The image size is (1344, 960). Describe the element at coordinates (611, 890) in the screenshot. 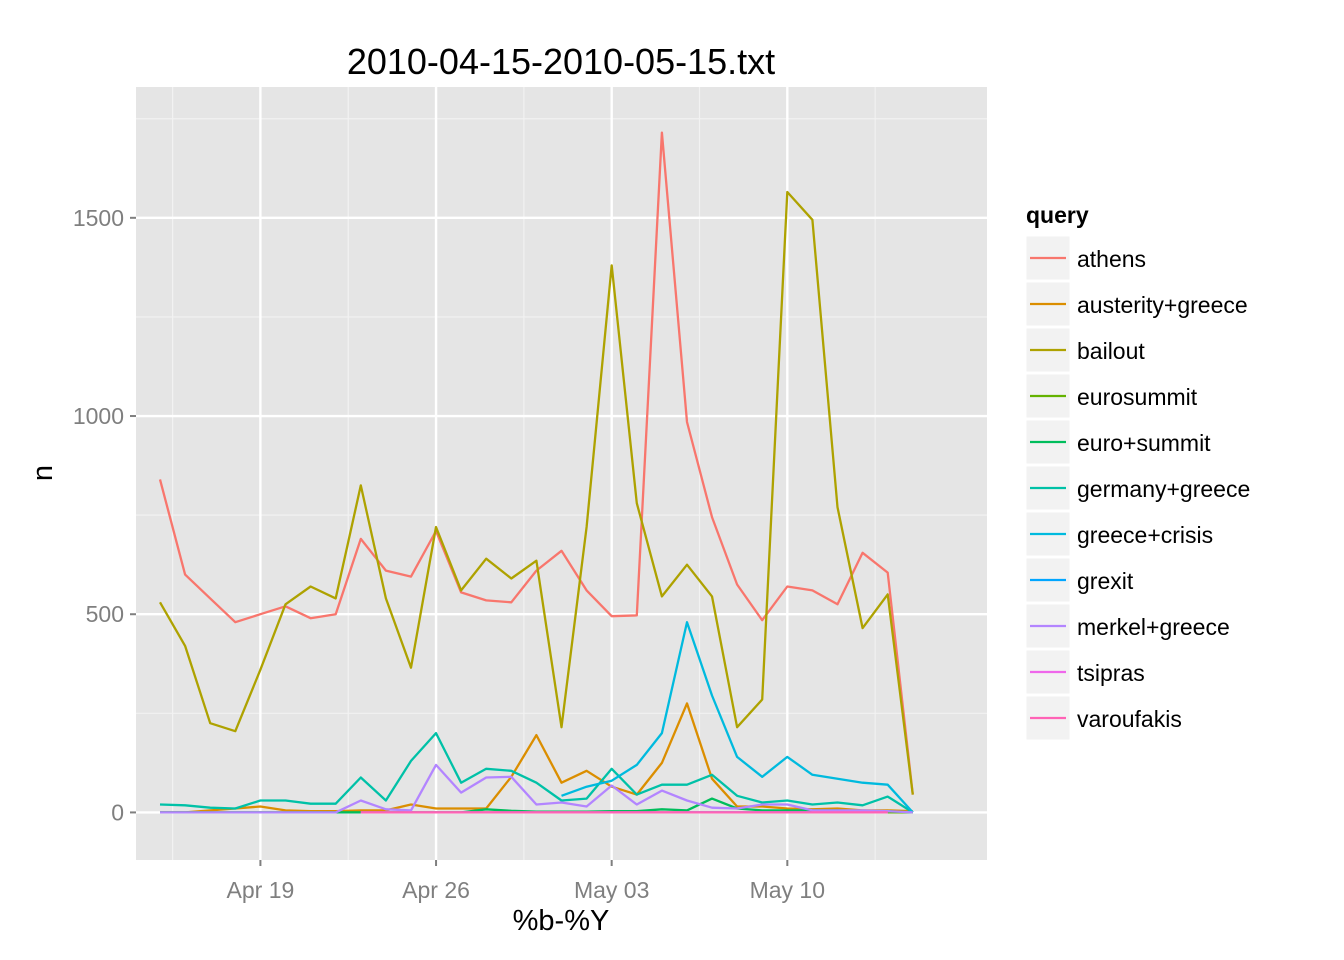

I see `x-tick-label: May 03` at that location.